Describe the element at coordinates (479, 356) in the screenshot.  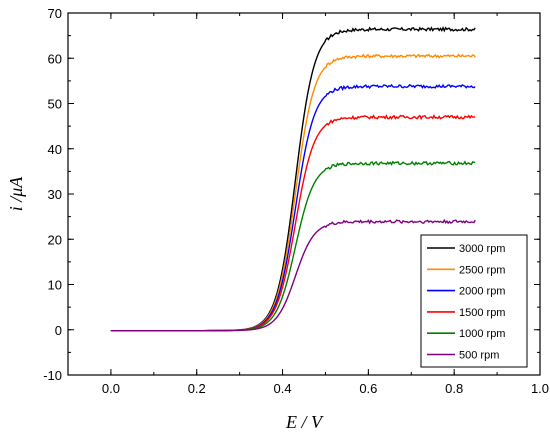
I see `legend-label: 500 rpm` at that location.